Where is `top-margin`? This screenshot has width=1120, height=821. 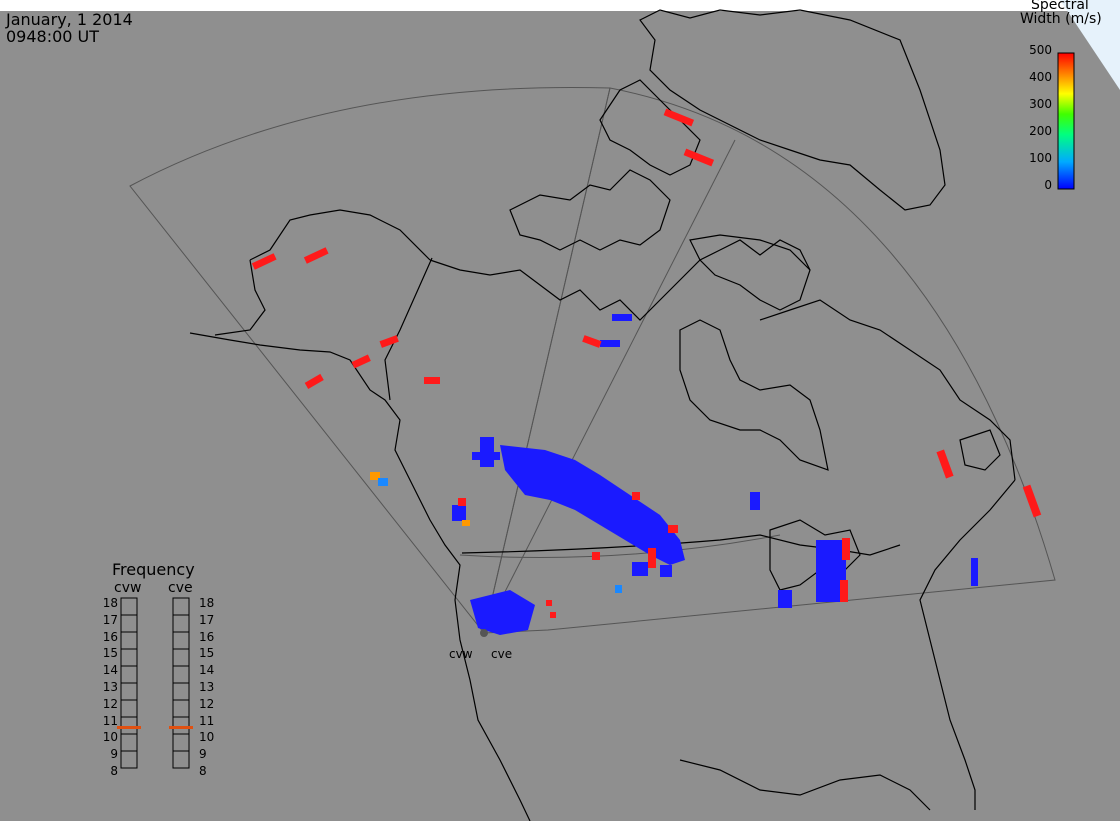 top-margin is located at coordinates (560, 5).